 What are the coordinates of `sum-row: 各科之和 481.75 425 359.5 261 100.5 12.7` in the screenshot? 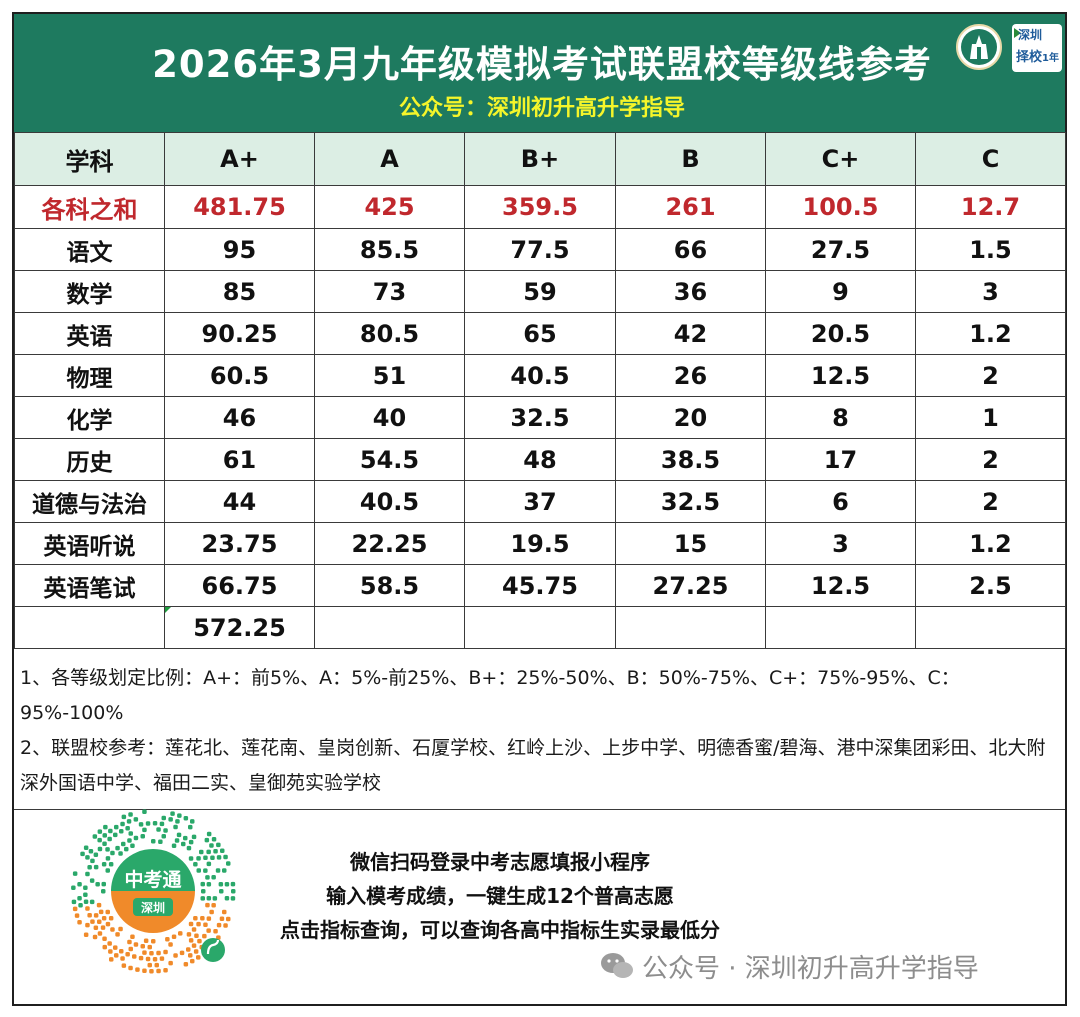 It's located at (540, 207).